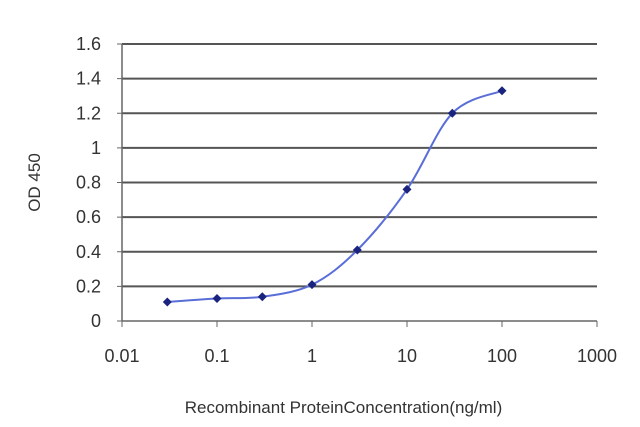  What do you see at coordinates (34, 182) in the screenshot?
I see `y-axis-title: OD 450` at bounding box center [34, 182].